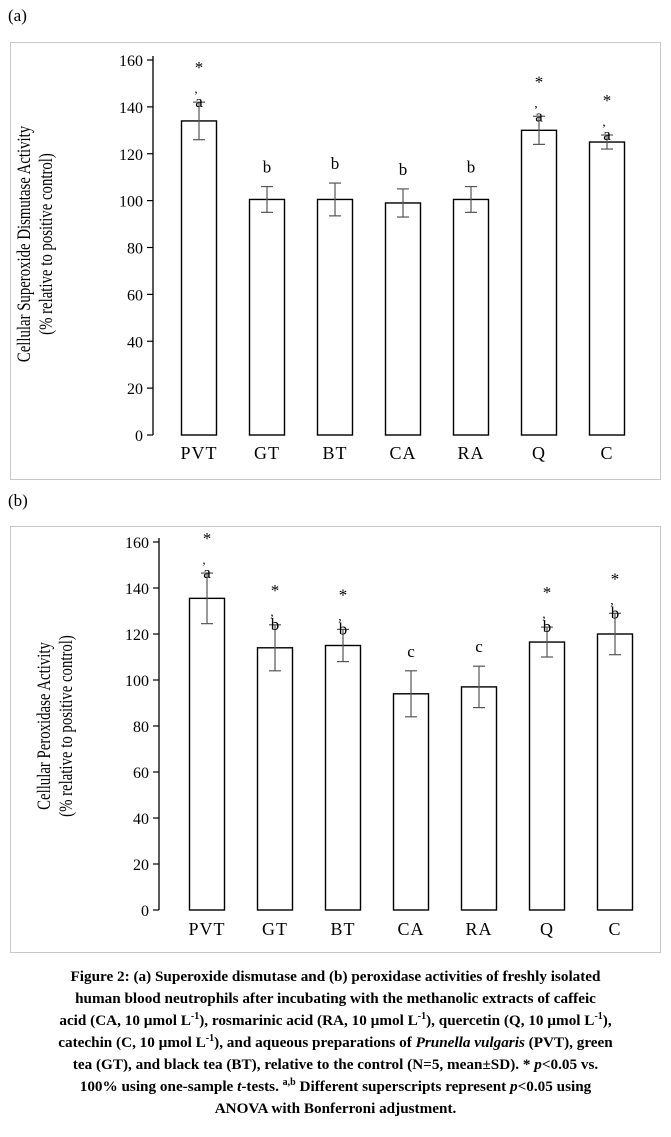 The width and height of the screenshot is (671, 1137). I want to click on y-axis-title: Cellular Superoxide Dismutase Activity, so click(23, 243).